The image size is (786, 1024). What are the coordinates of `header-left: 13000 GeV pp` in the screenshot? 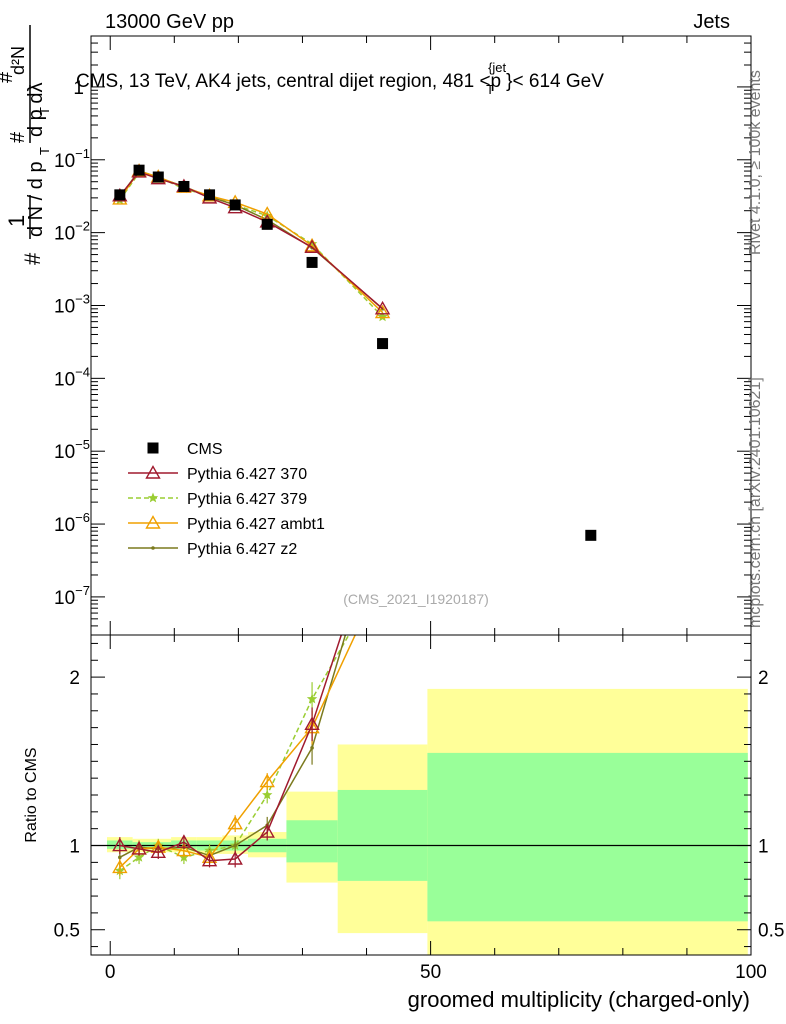 It's located at (169, 22).